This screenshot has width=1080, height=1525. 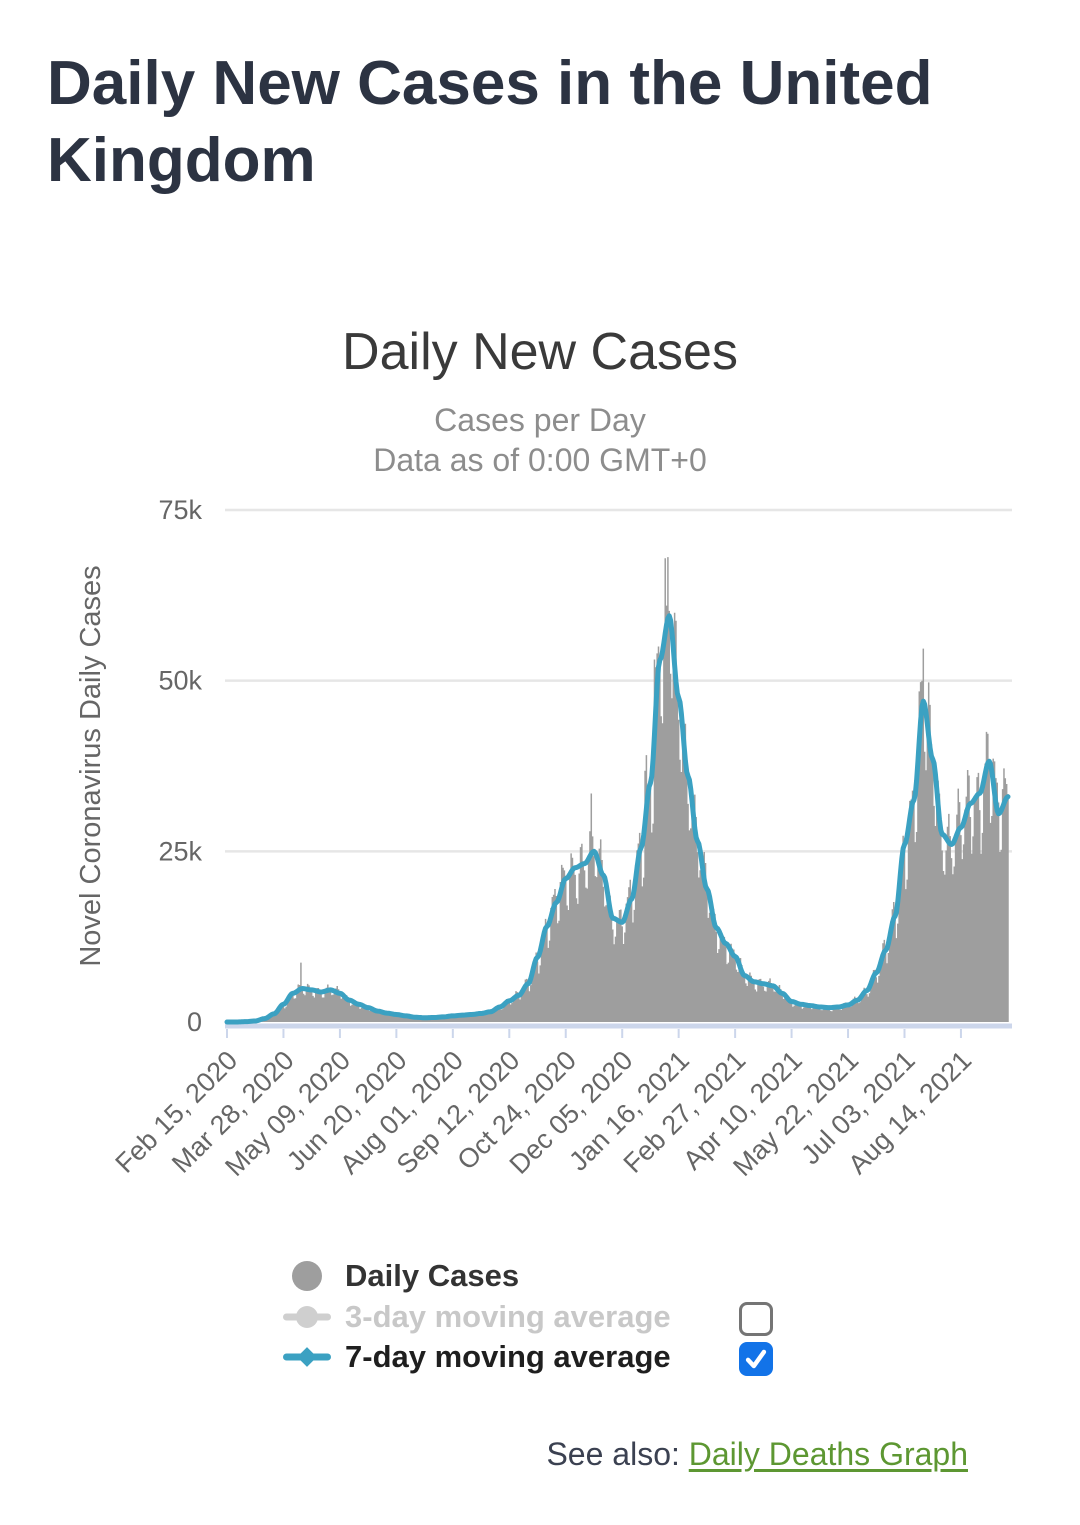 I want to click on seven-day-average-marker-icon, so click(x=307, y=1357).